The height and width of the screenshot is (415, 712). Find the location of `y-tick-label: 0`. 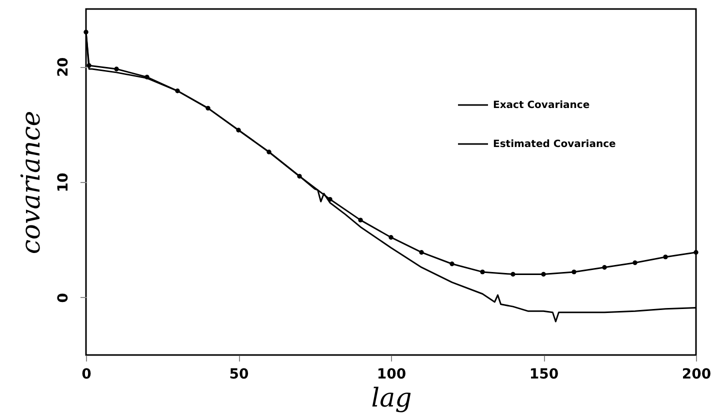

y-tick-label: 0 is located at coordinates (64, 297).